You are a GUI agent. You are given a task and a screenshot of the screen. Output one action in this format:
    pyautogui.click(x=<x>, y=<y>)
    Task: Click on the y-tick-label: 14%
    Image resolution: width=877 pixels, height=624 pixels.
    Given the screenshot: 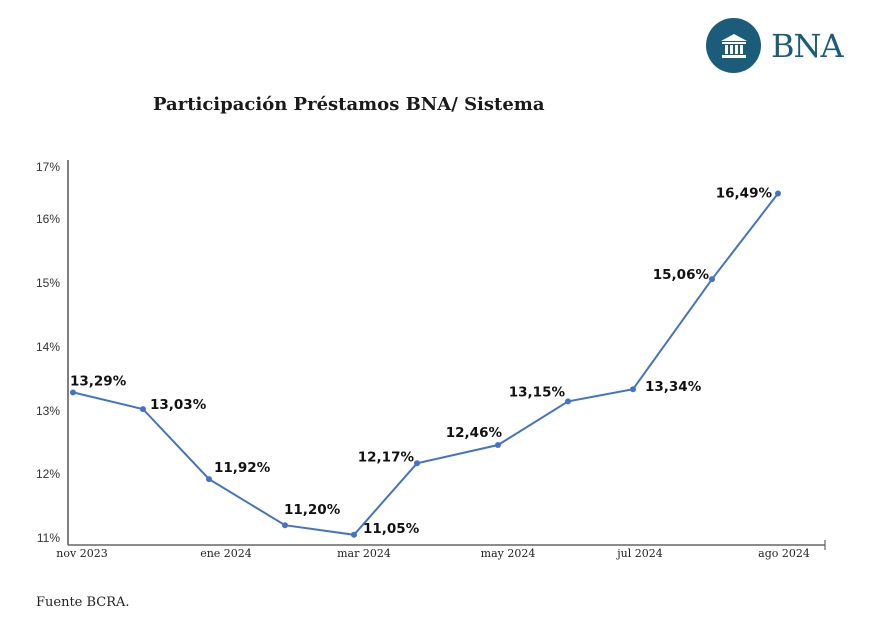 What is the action you would take?
    pyautogui.click(x=48, y=347)
    